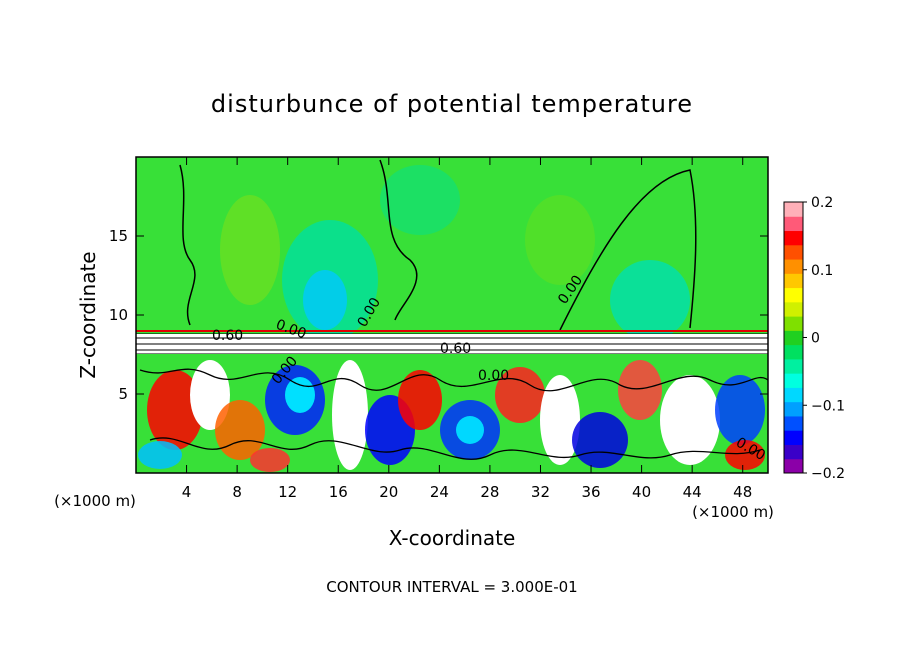 The width and height of the screenshot is (904, 654). Describe the element at coordinates (451, 587) in the screenshot. I see `contour-interval-note: CONTOUR INTERVAL = 3.000E-01` at that location.